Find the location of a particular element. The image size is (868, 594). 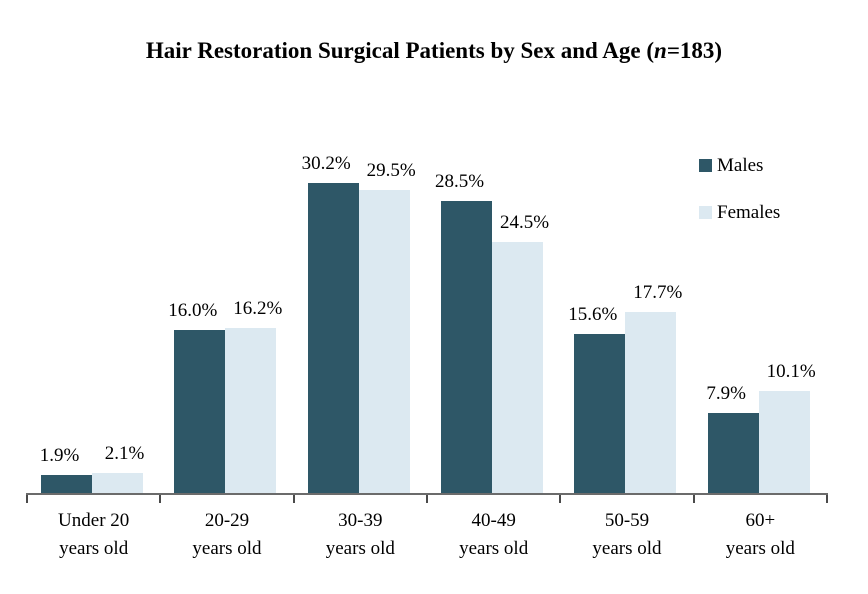

value-label-males-1: 16.0% is located at coordinates (193, 310).